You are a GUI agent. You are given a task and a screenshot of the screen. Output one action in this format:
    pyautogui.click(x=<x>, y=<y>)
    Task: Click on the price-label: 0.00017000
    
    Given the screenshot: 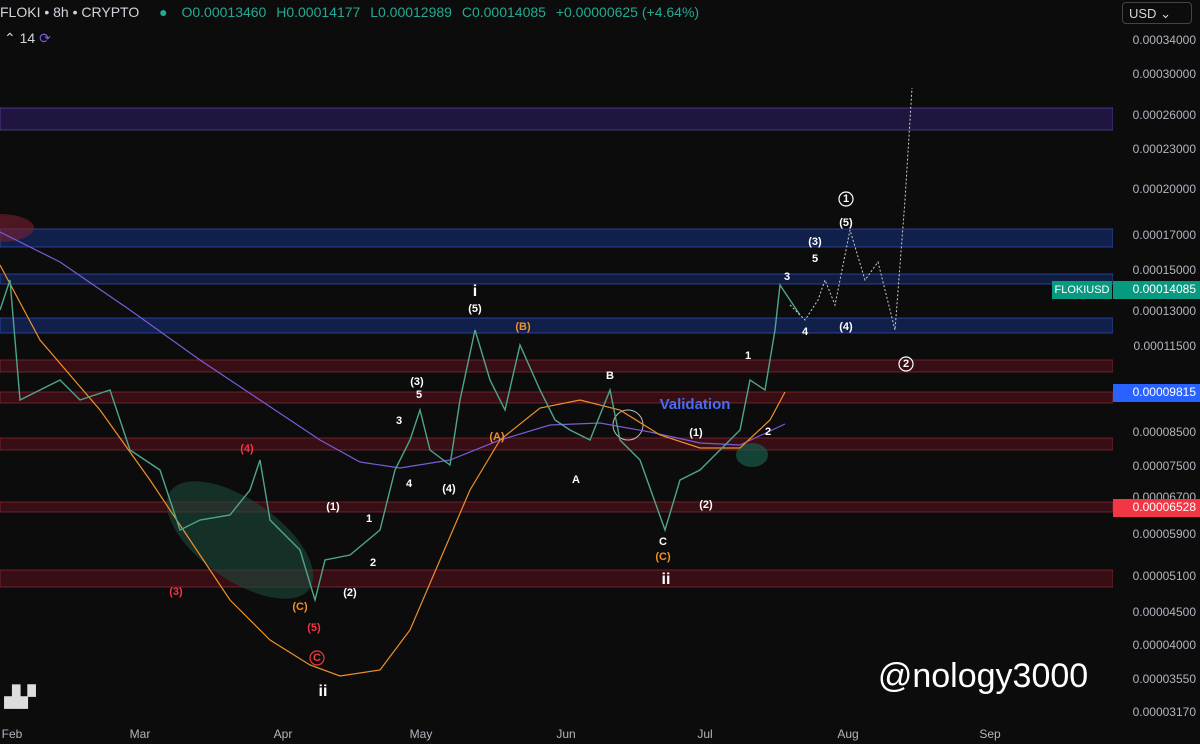 What is the action you would take?
    pyautogui.click(x=1165, y=235)
    